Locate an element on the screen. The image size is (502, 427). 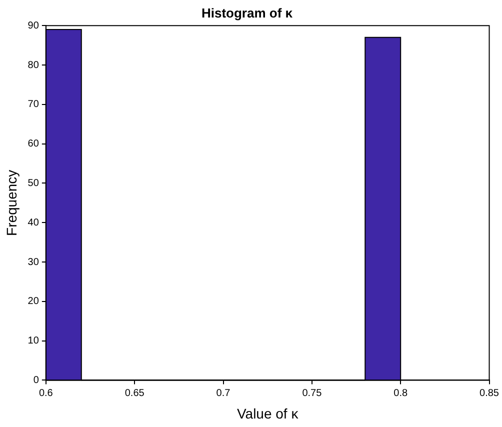
x-tick-label: 0.85 is located at coordinates (490, 393).